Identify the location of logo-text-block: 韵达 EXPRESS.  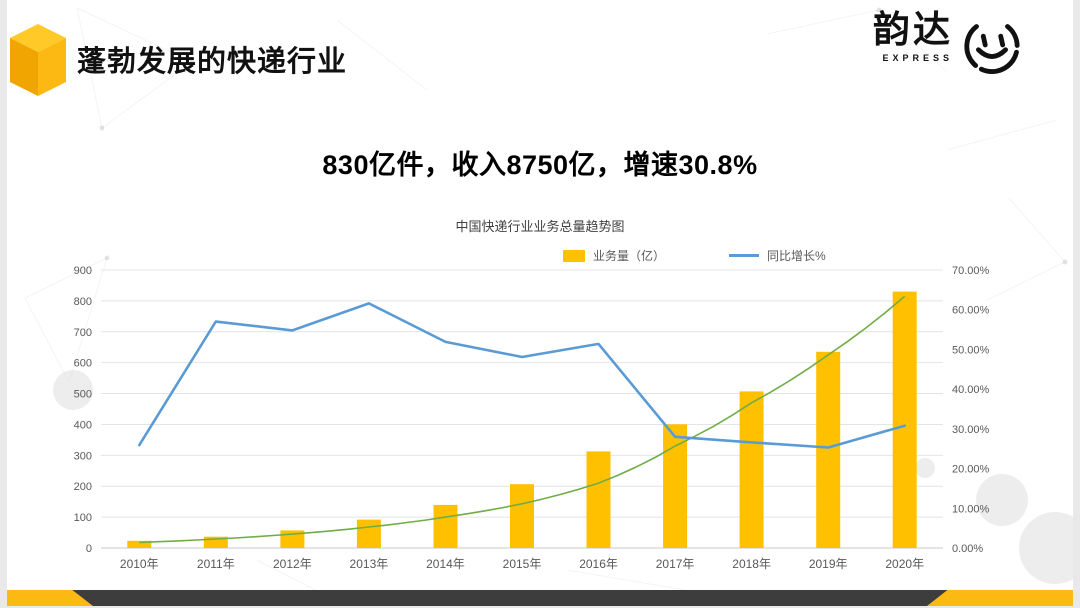
(913, 36).